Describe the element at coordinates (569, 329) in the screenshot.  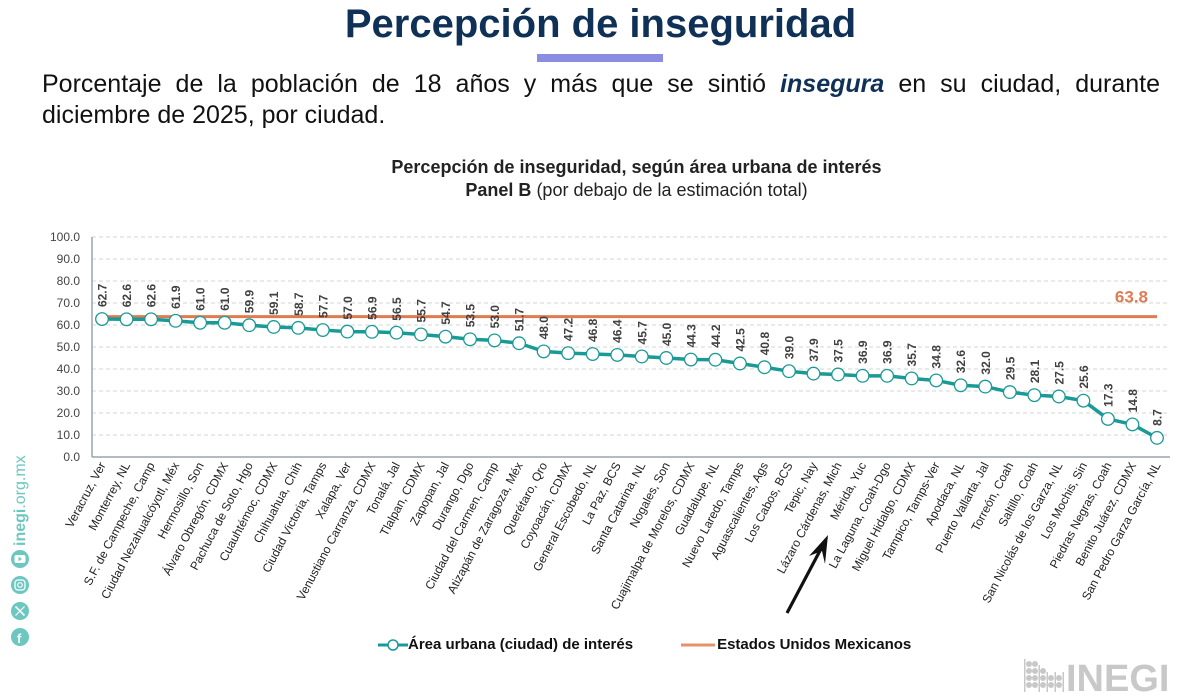
I see `data-label: 47.2` at that location.